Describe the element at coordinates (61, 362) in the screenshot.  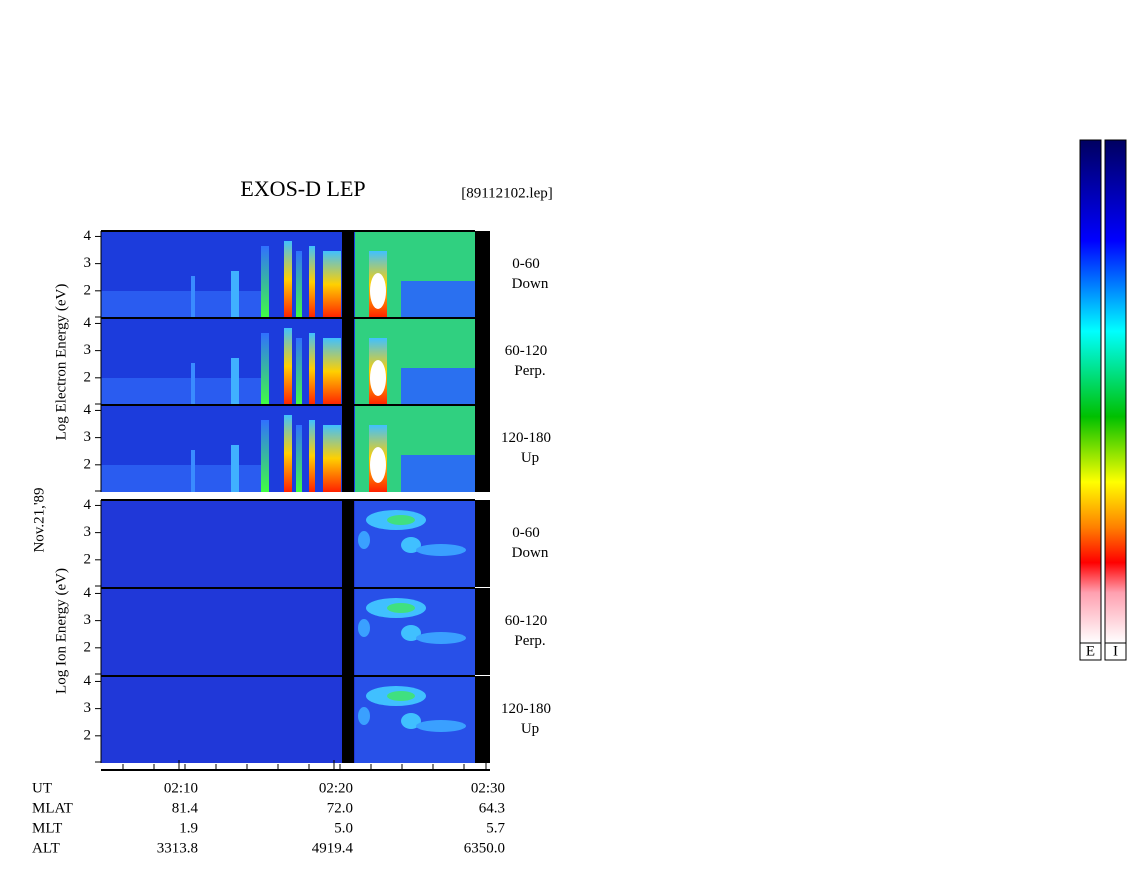
I see `electron-axis-label: Log Electron Energy (eV)` at that location.